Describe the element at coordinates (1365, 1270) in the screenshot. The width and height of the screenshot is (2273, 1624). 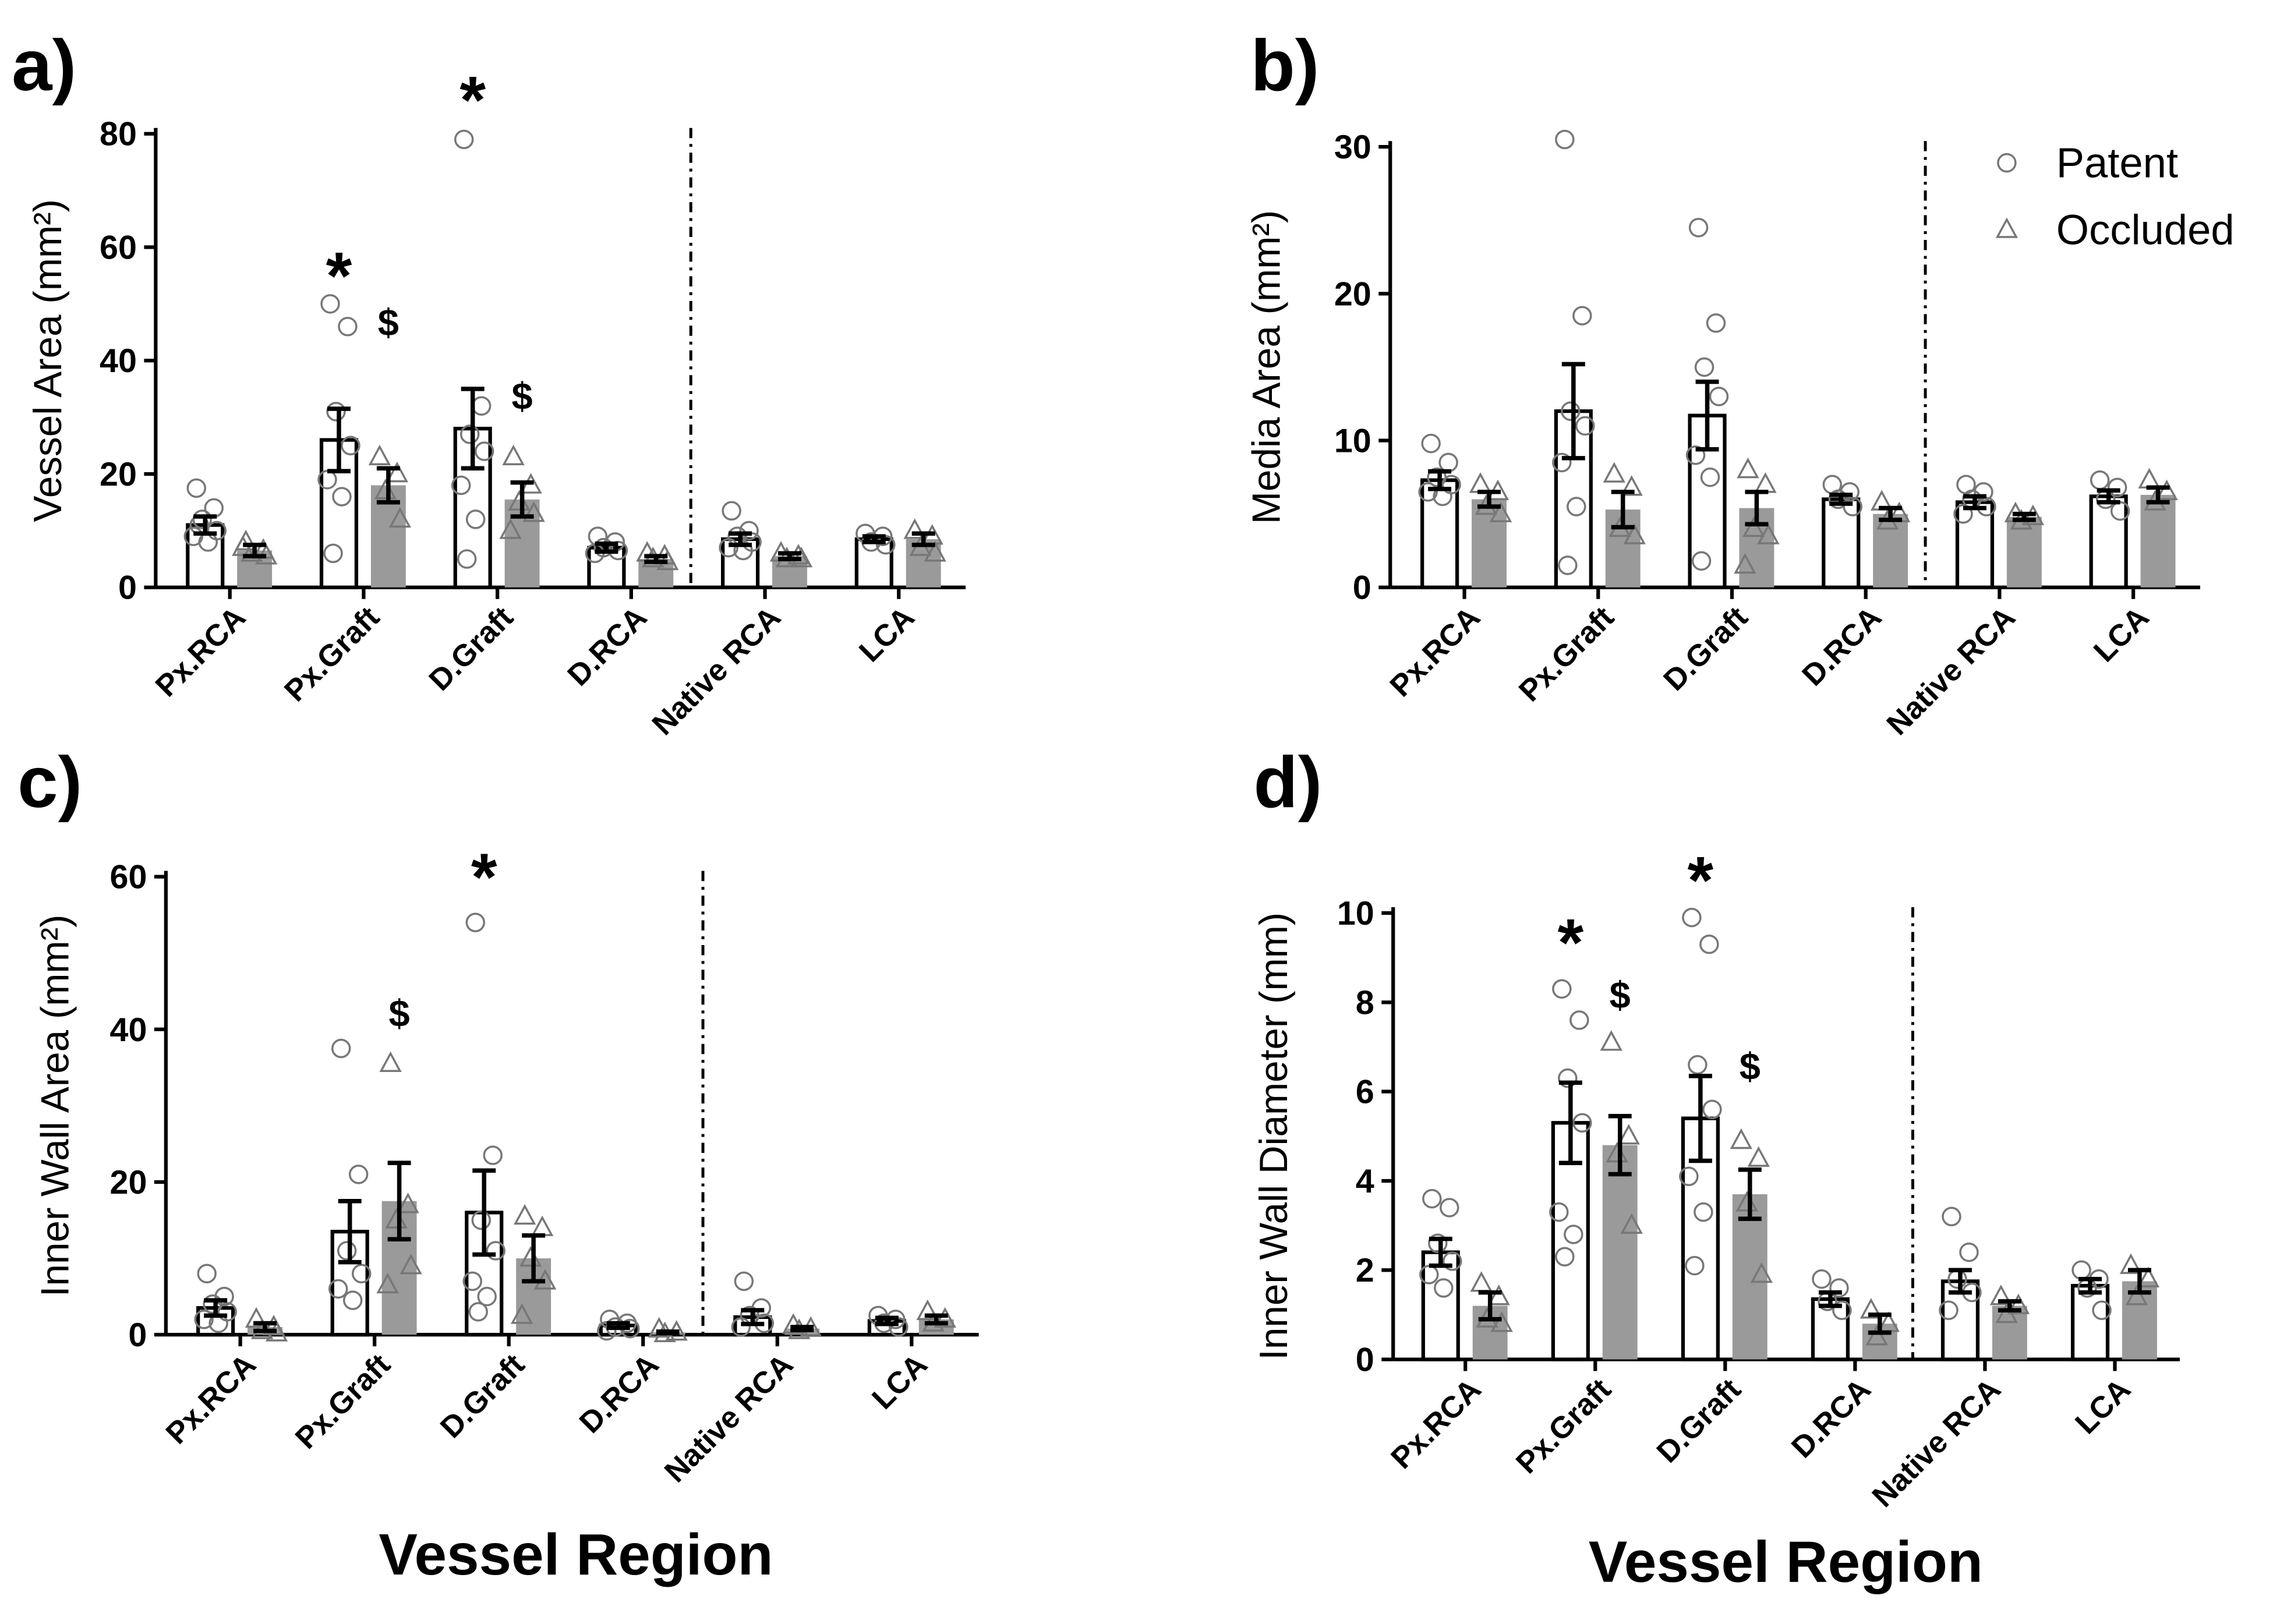
I see `y-tick-label: 2` at that location.